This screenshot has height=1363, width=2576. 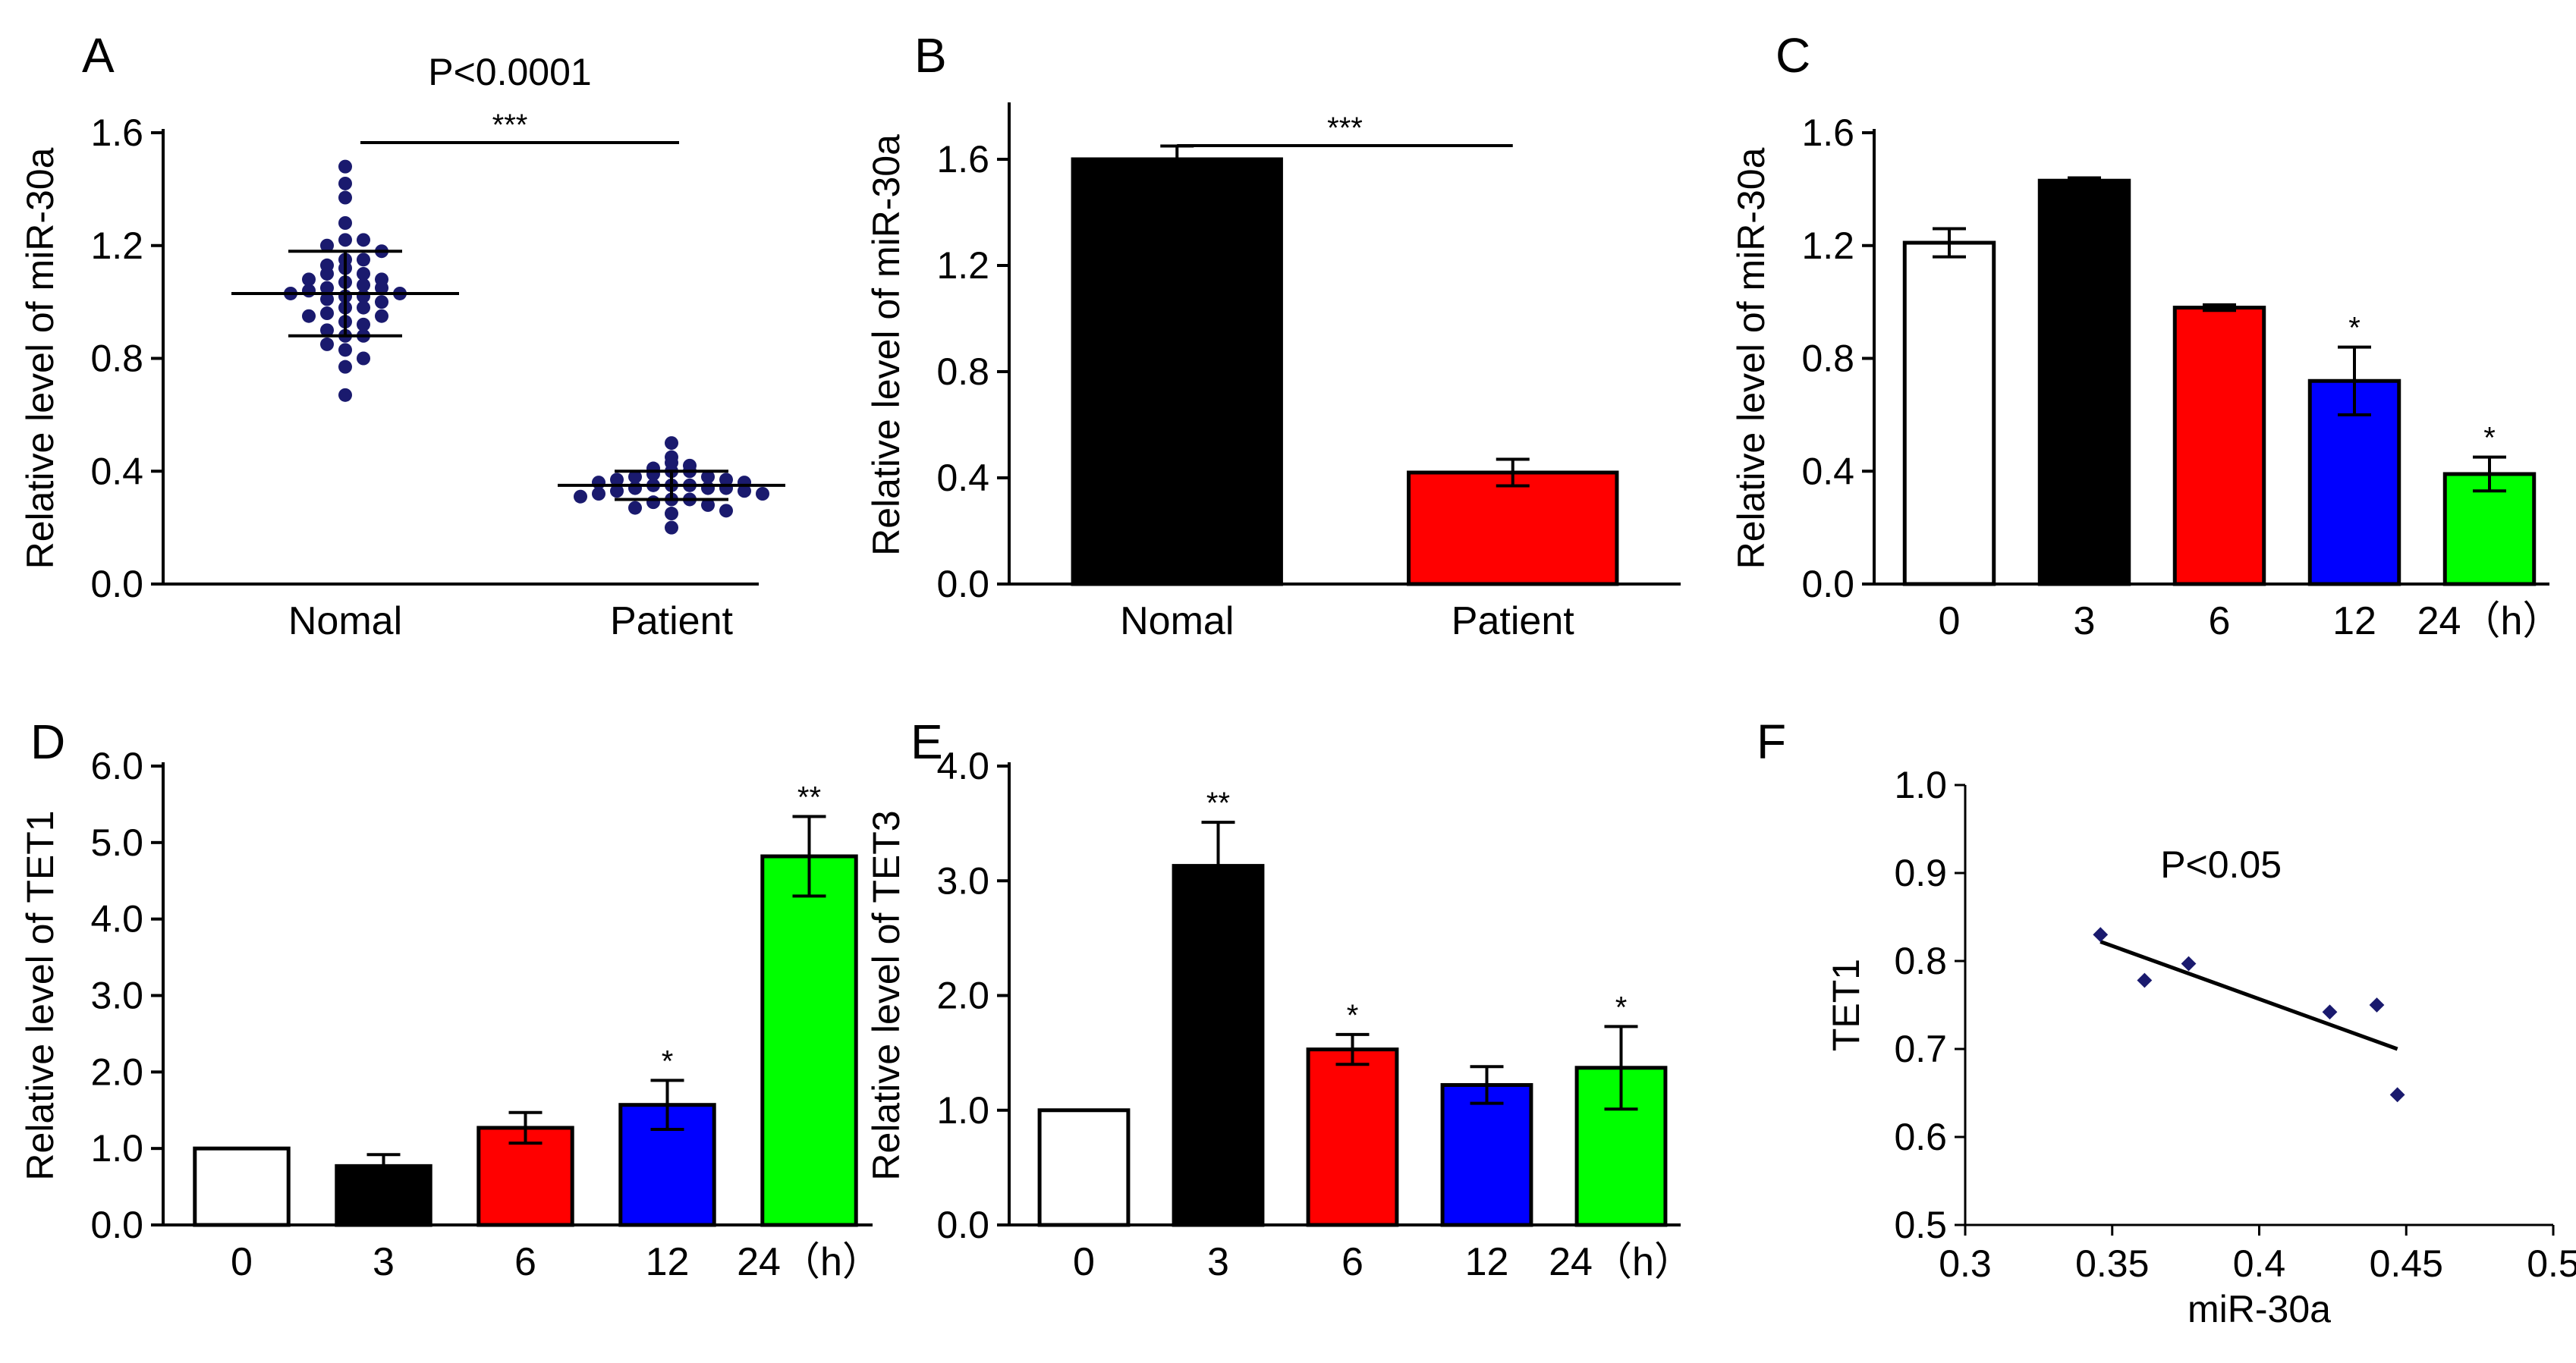 I want to click on panel-letter: B, so click(x=930, y=55).